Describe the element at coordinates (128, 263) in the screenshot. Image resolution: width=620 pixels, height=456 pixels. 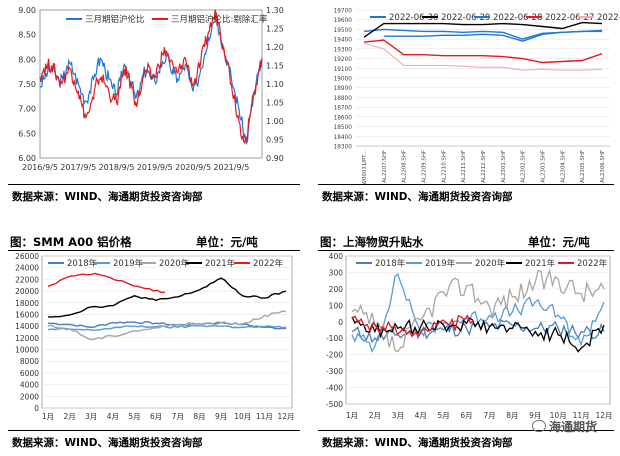
I see `chart-3-legend-label-1: 2019年` at that location.